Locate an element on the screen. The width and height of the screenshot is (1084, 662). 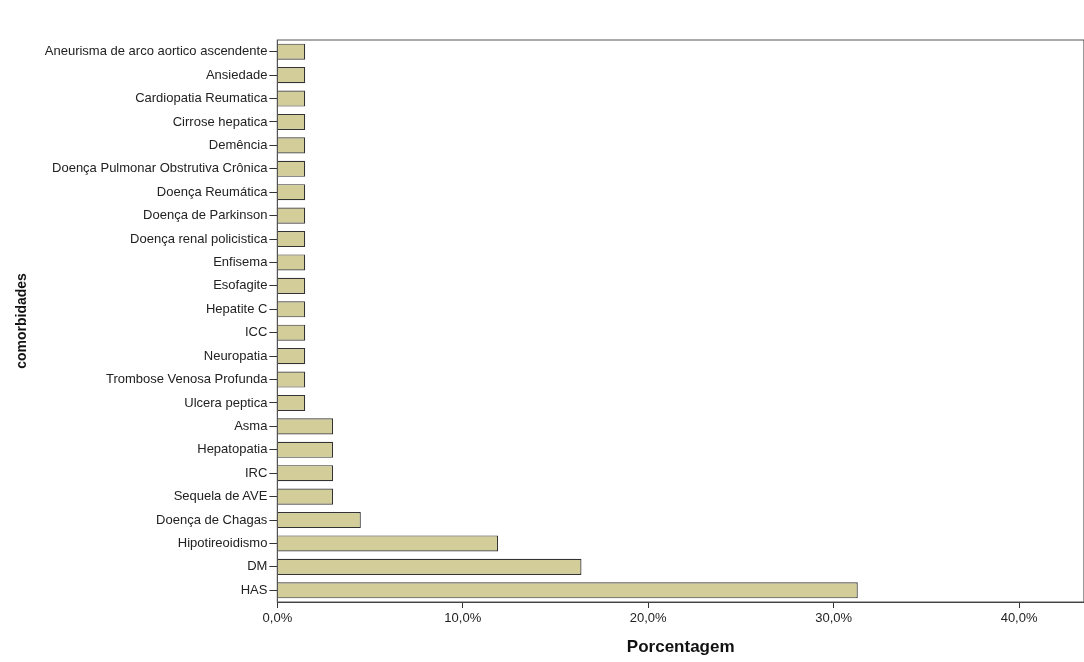
x-tick-label: 30,0% is located at coordinates (834, 618).